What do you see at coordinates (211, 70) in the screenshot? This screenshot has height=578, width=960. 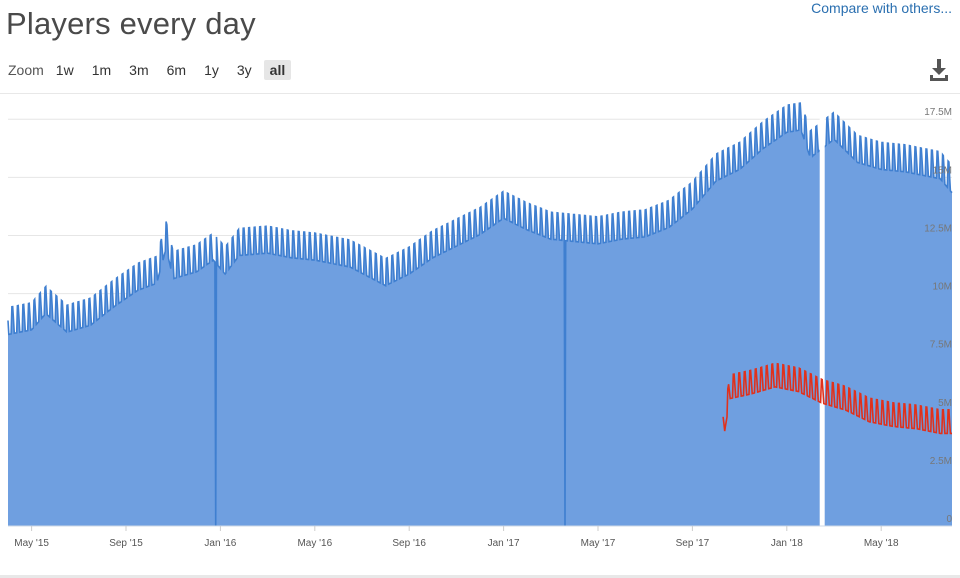 I see `zoom-1y-button: 1y` at bounding box center [211, 70].